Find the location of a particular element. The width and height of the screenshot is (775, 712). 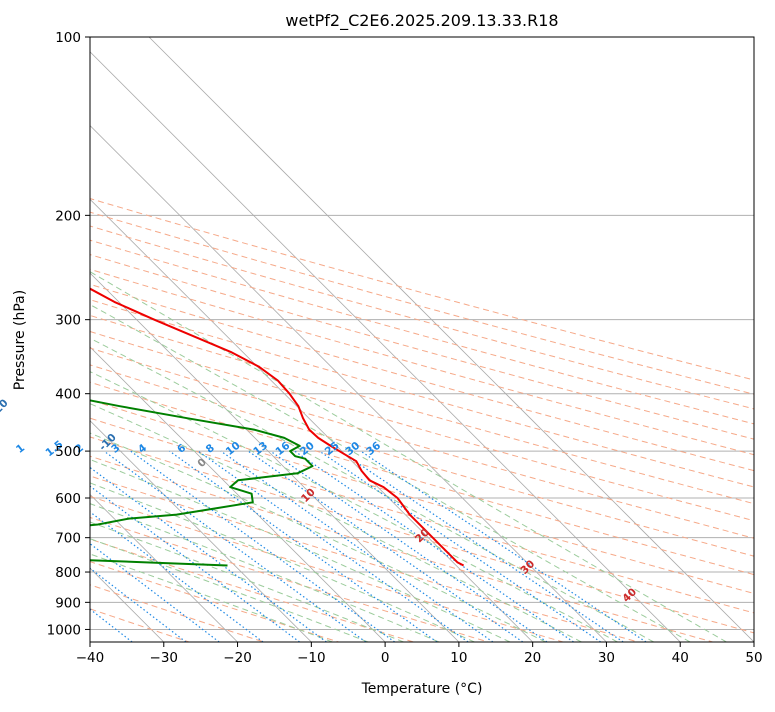

x-tick-label: 20 is located at coordinates (532, 658).